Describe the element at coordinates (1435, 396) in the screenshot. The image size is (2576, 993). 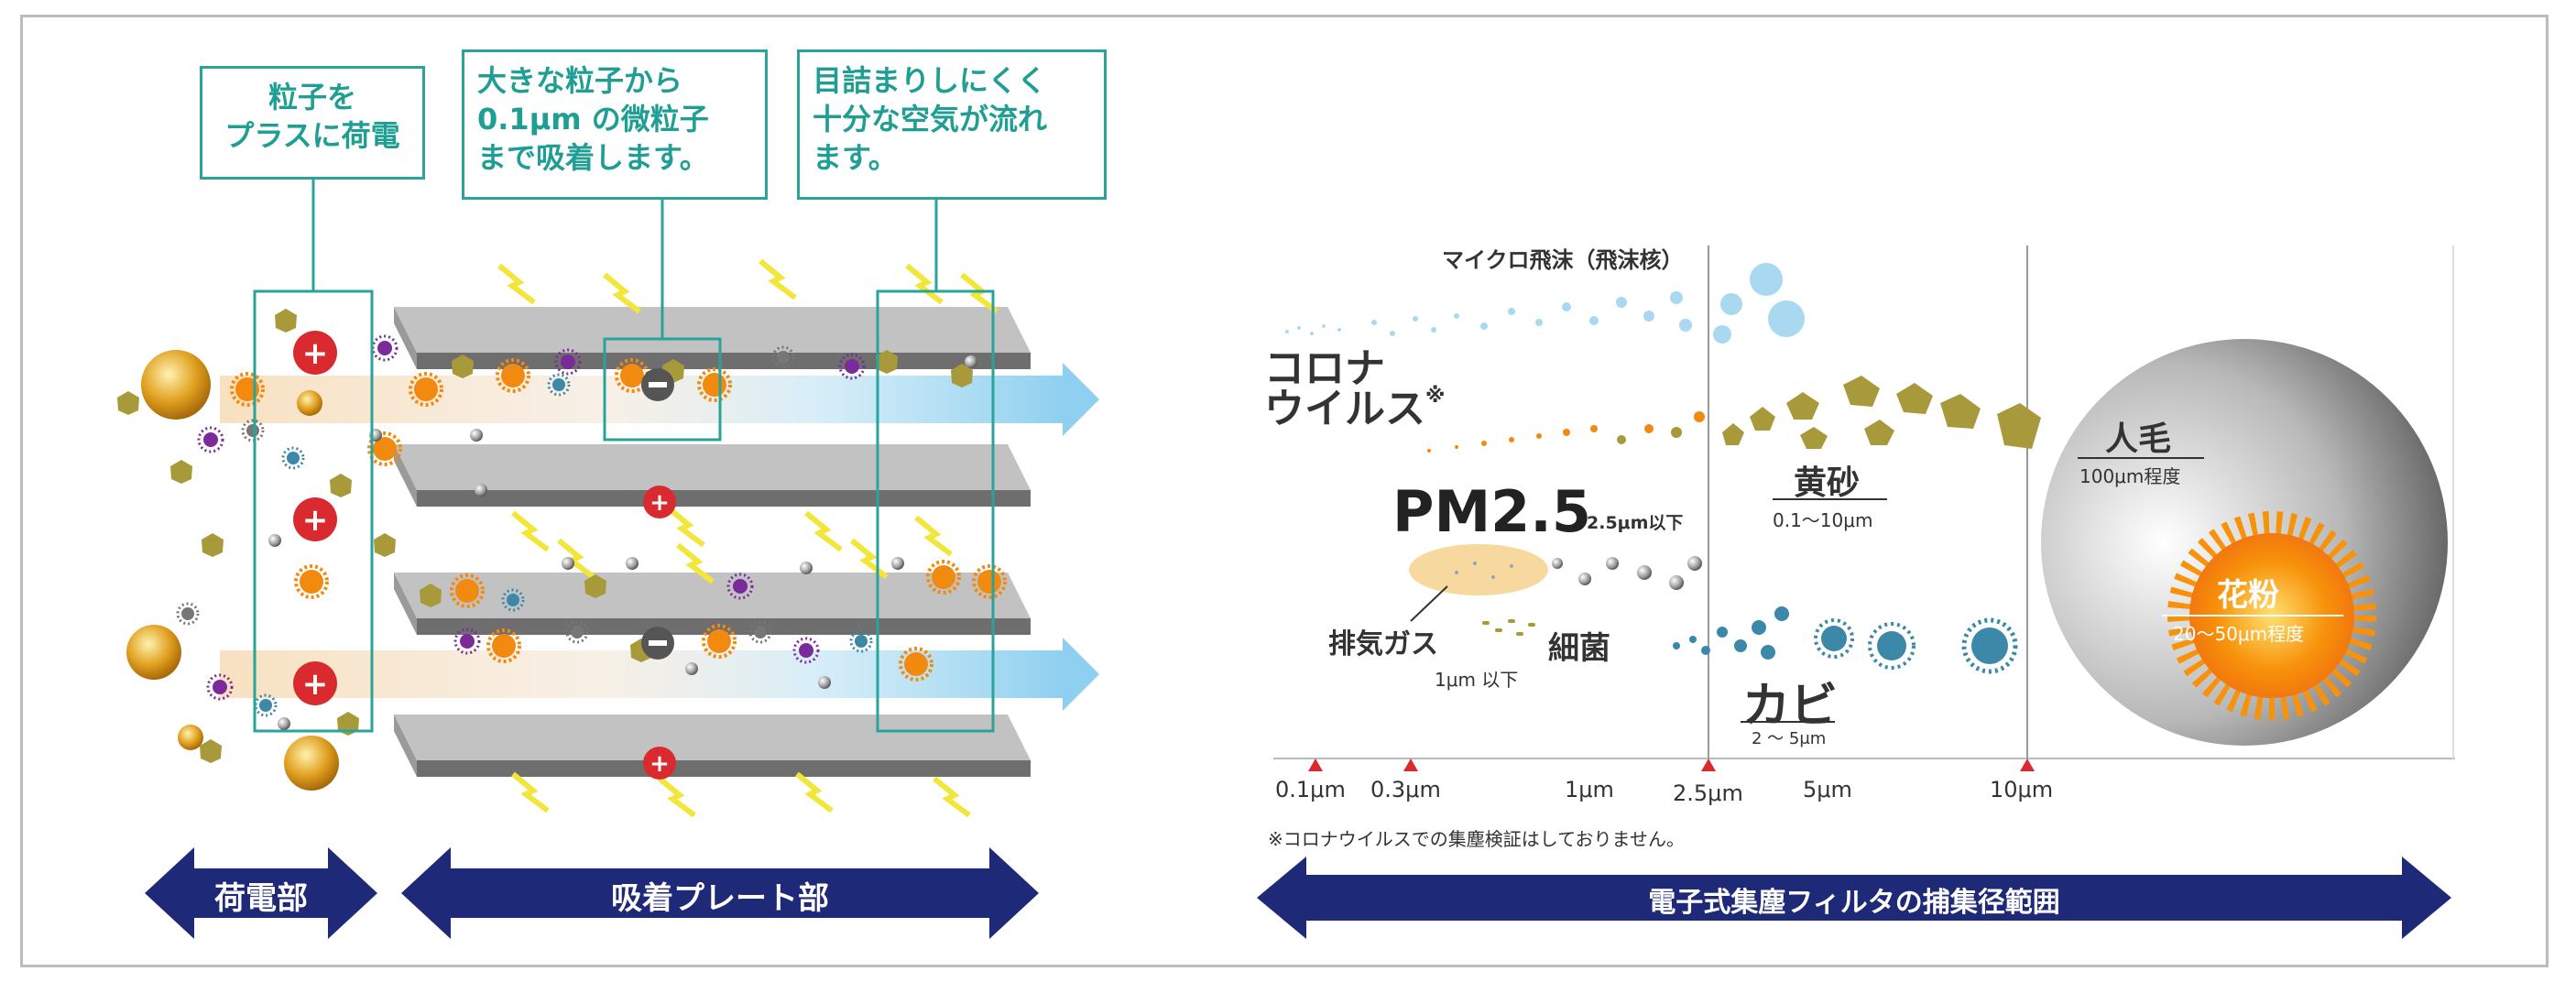
I see `corona-note-mark: ※` at that location.